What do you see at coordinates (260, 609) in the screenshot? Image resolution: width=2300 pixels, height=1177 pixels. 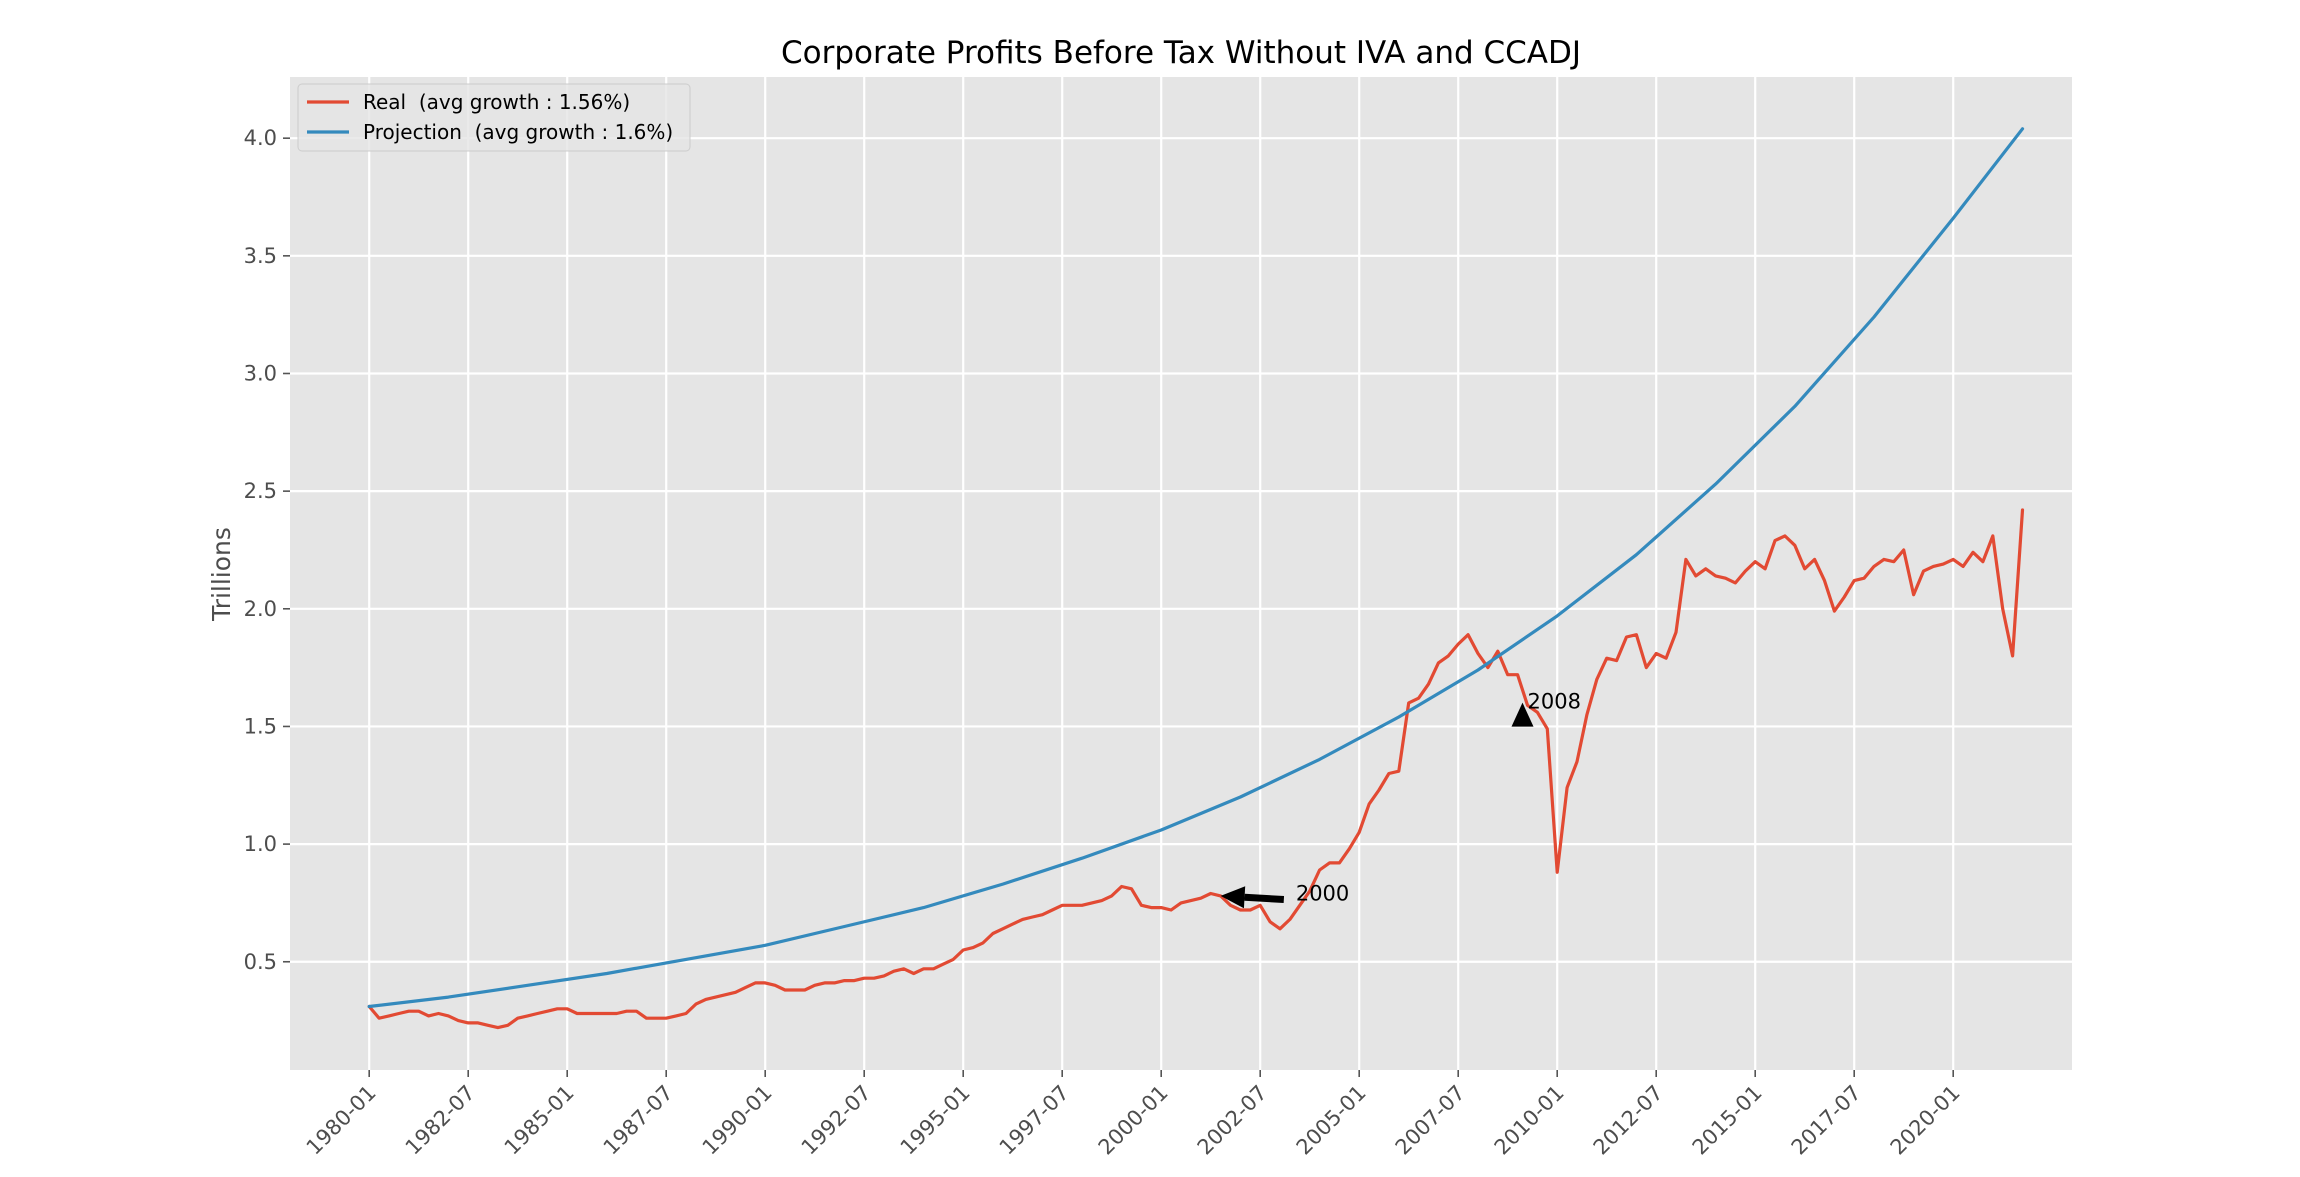 I see `y-tick-label: 2.0` at bounding box center [260, 609].